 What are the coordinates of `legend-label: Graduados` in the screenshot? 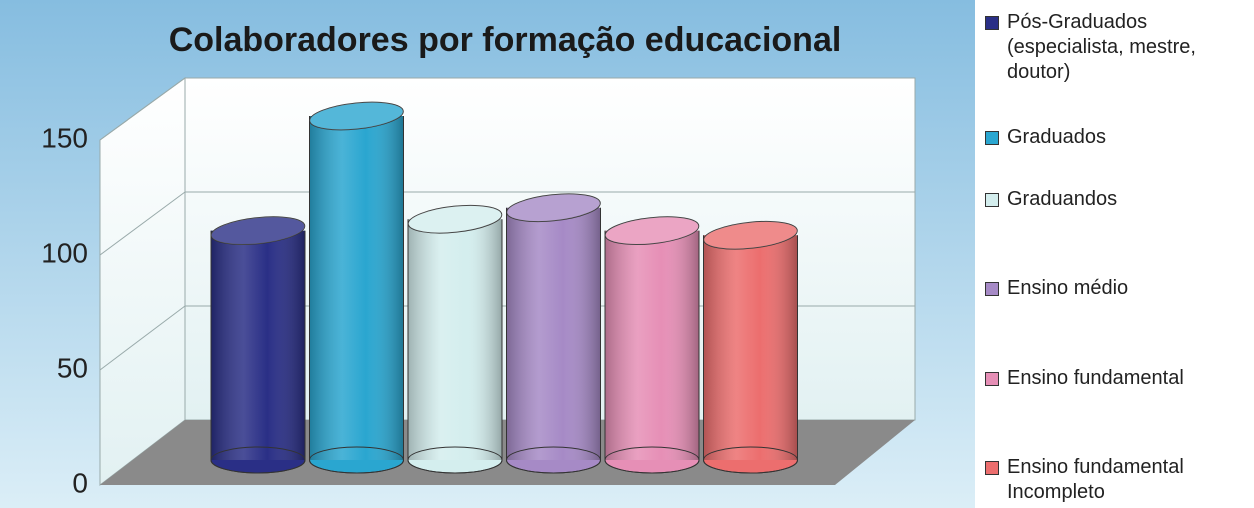 It's located at (1056, 137).